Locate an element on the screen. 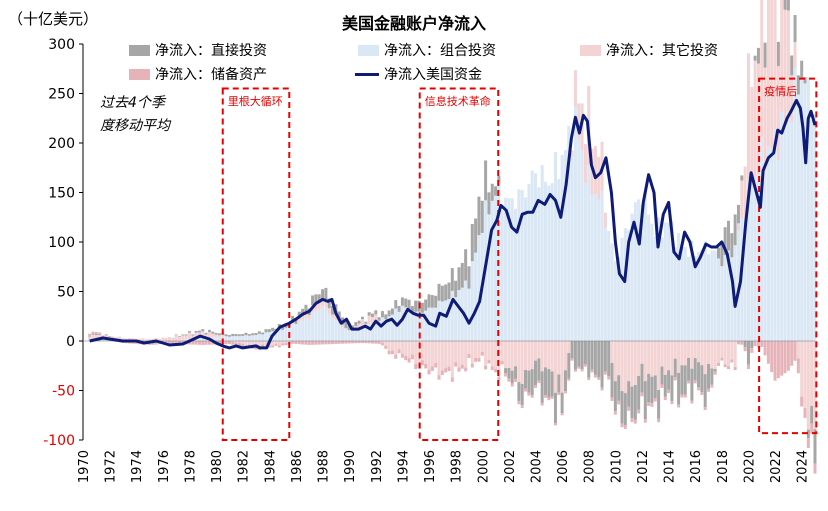 Image resolution: width=828 pixels, height=511 pixels. legend-swatch-portfolio is located at coordinates (368, 50).